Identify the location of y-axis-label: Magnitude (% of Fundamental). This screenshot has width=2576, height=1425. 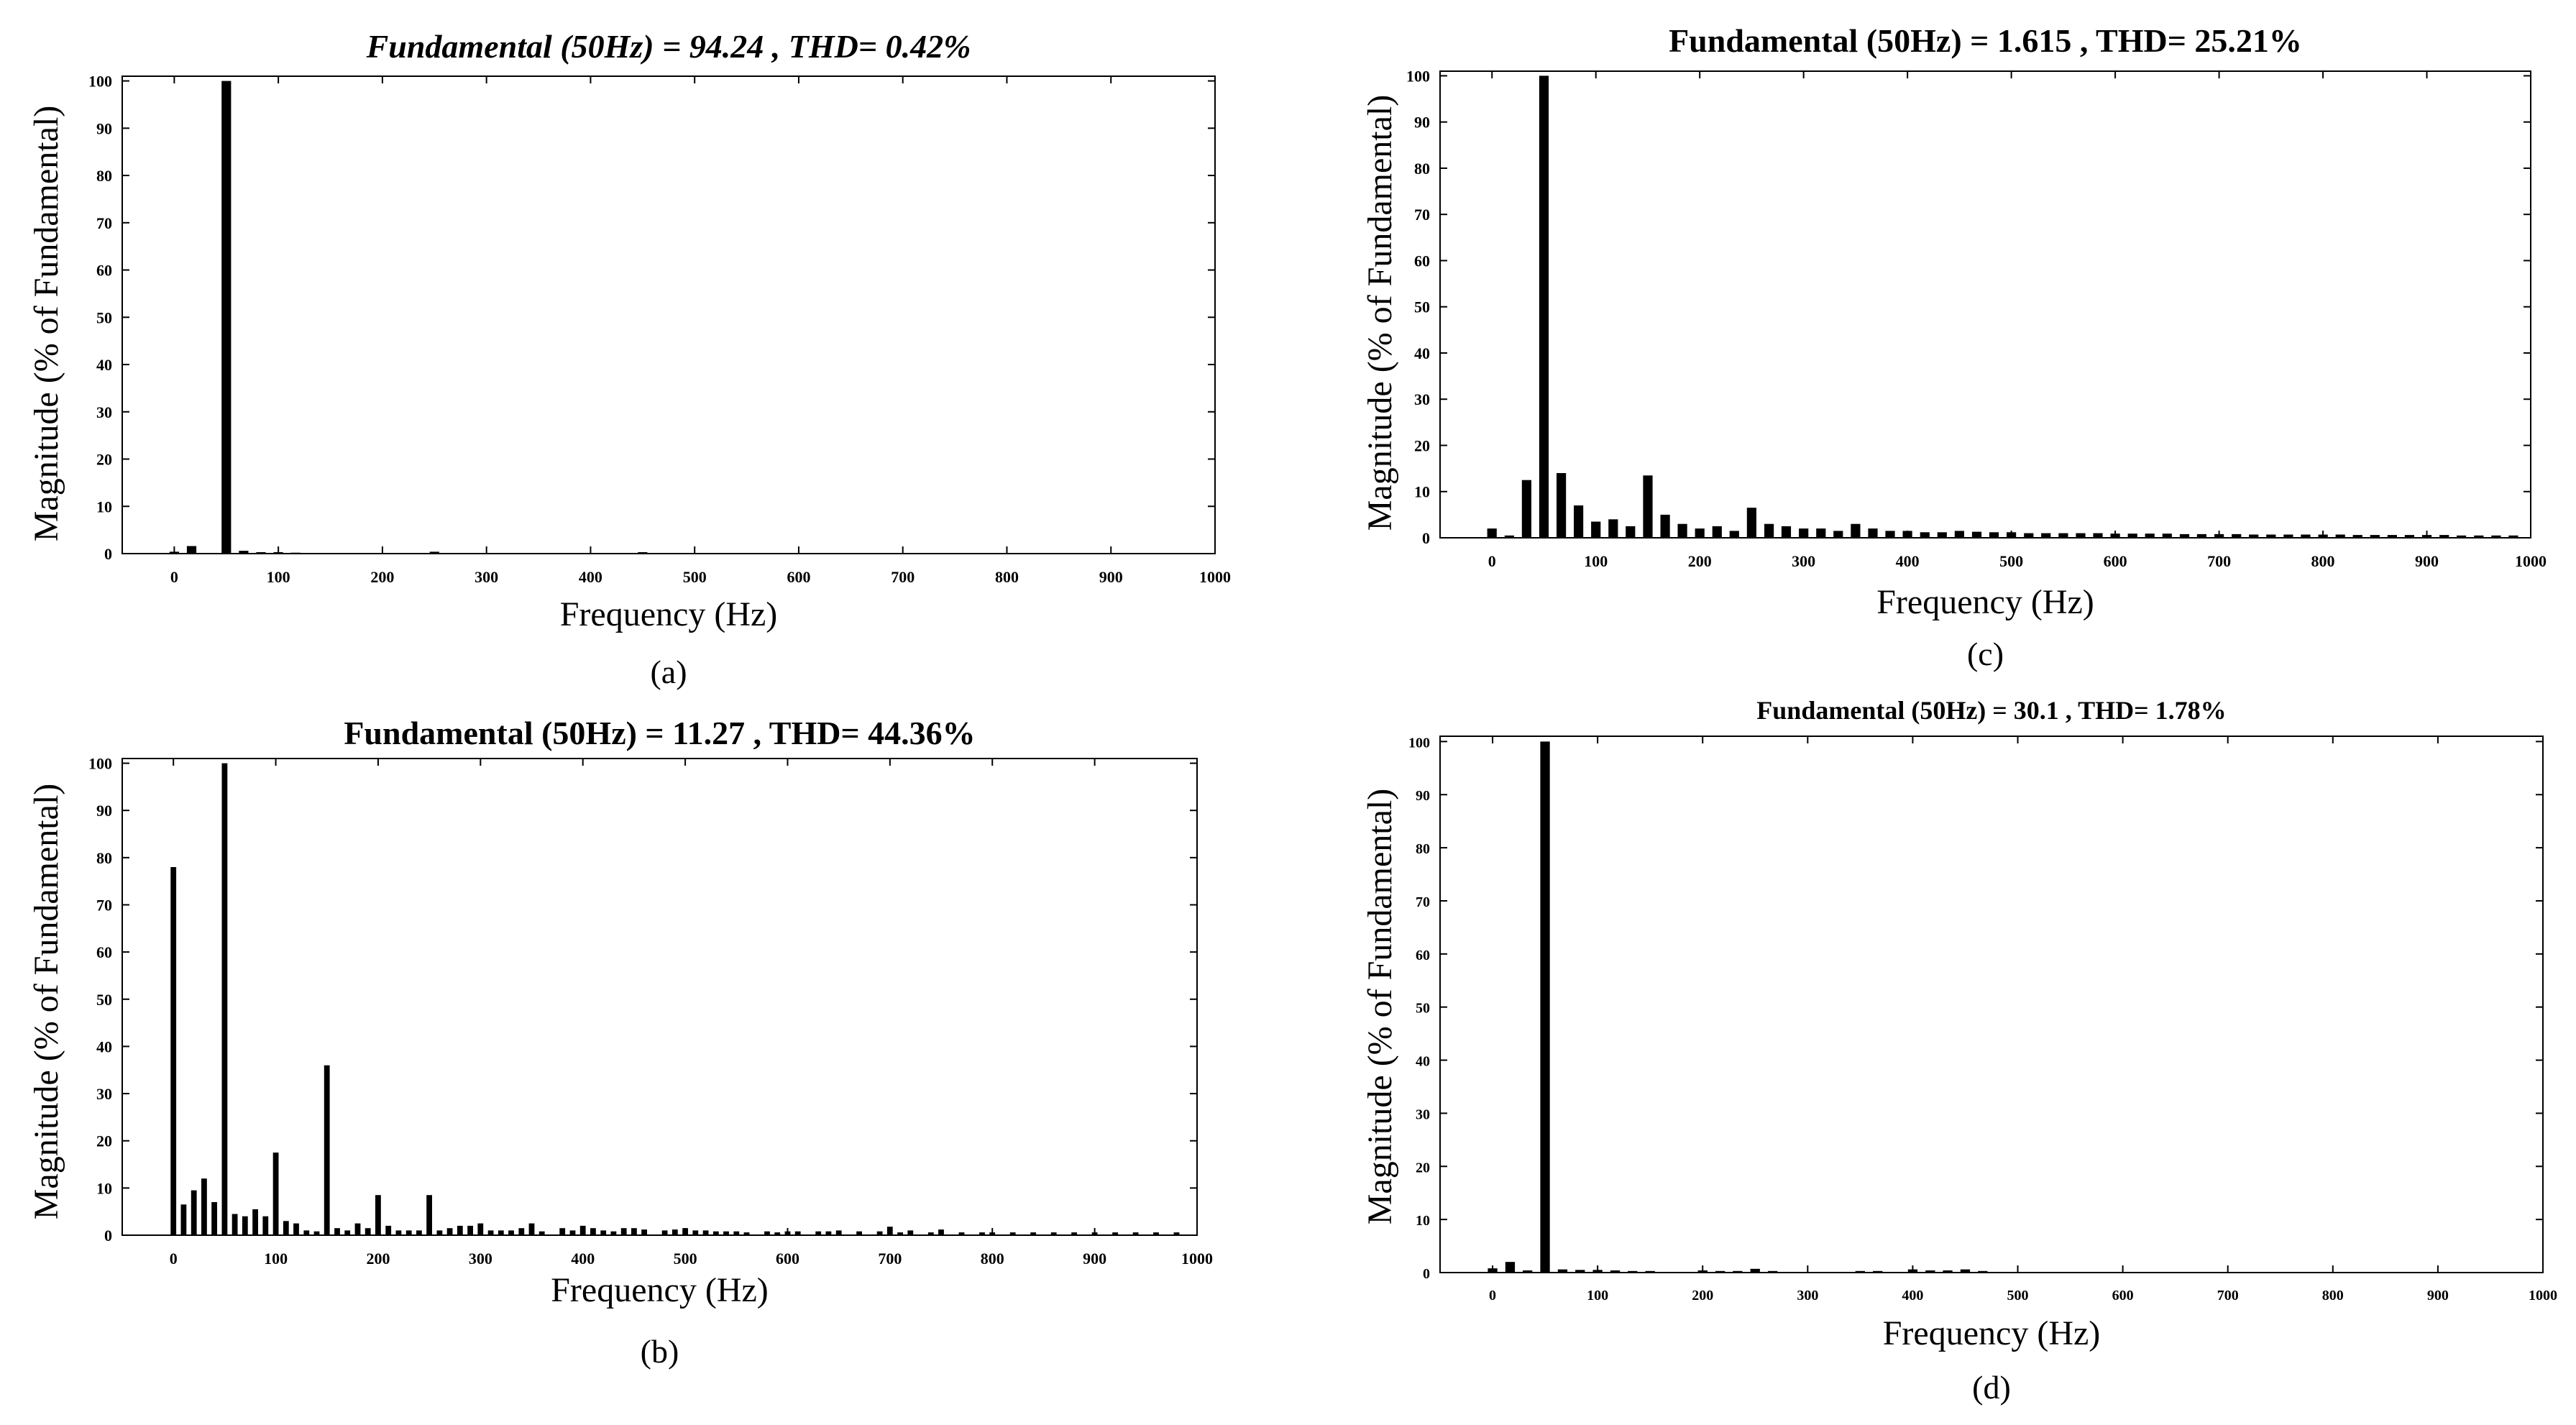
(1380, 1007).